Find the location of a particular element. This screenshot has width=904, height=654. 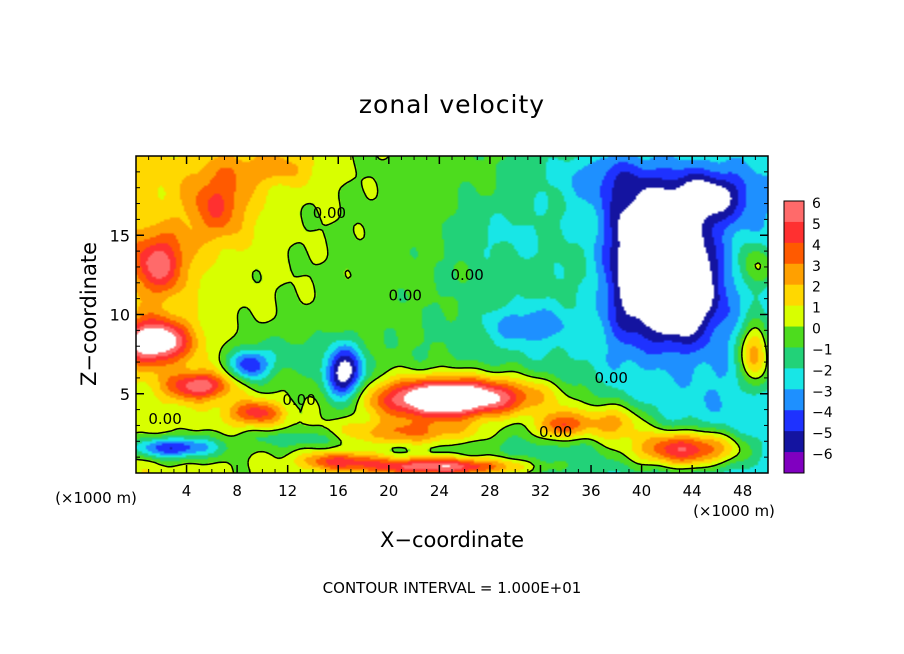

colorbar-label: −5 is located at coordinates (822, 434).